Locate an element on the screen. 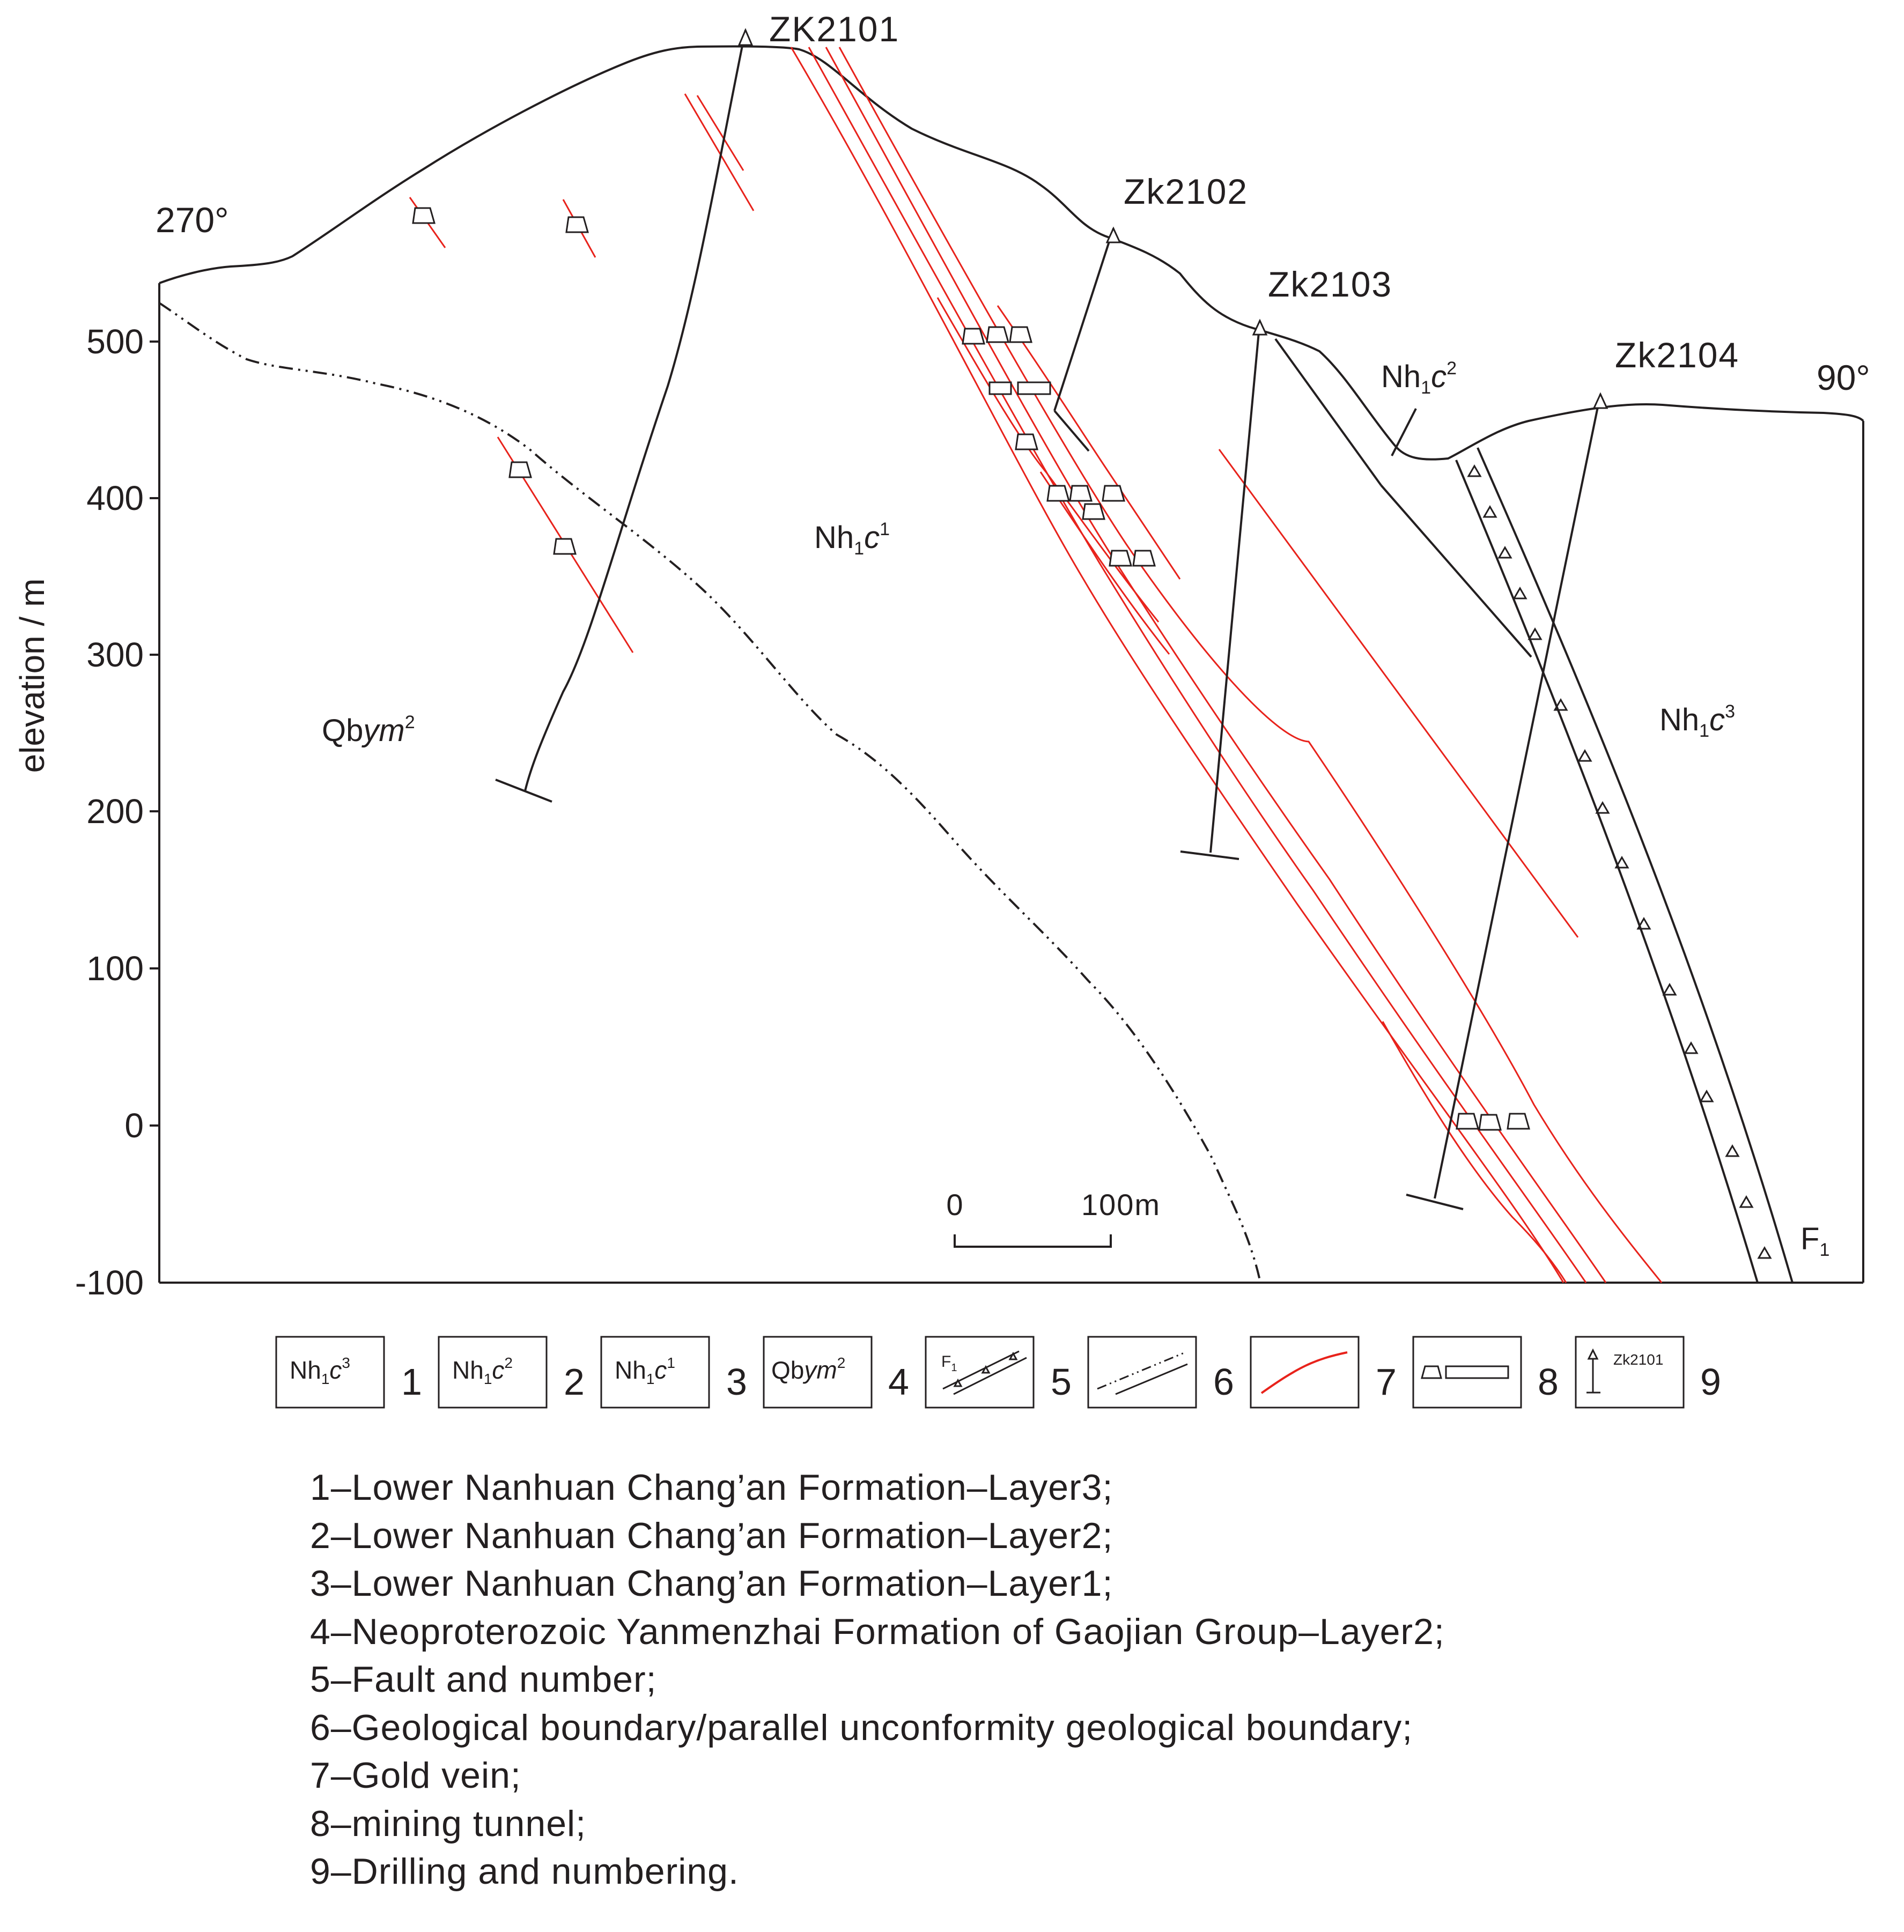 Image resolution: width=1904 pixels, height=1932 pixels. legend-symbol-boundary is located at coordinates (1142, 1373).